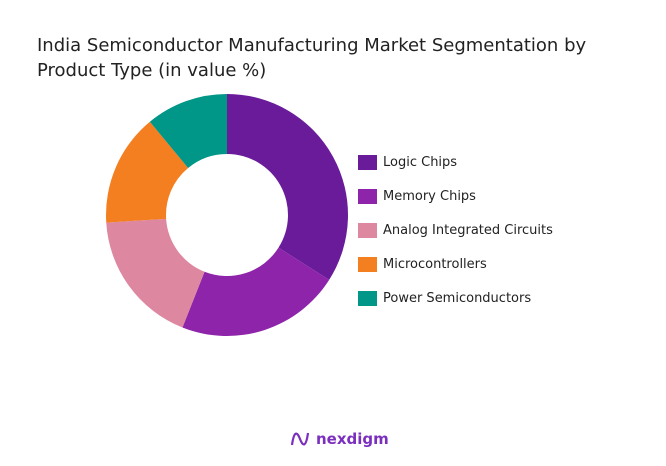 Image resolution: width=666 pixels, height=466 pixels. I want to click on donut-slice-microcontrollers, so click(147, 172).